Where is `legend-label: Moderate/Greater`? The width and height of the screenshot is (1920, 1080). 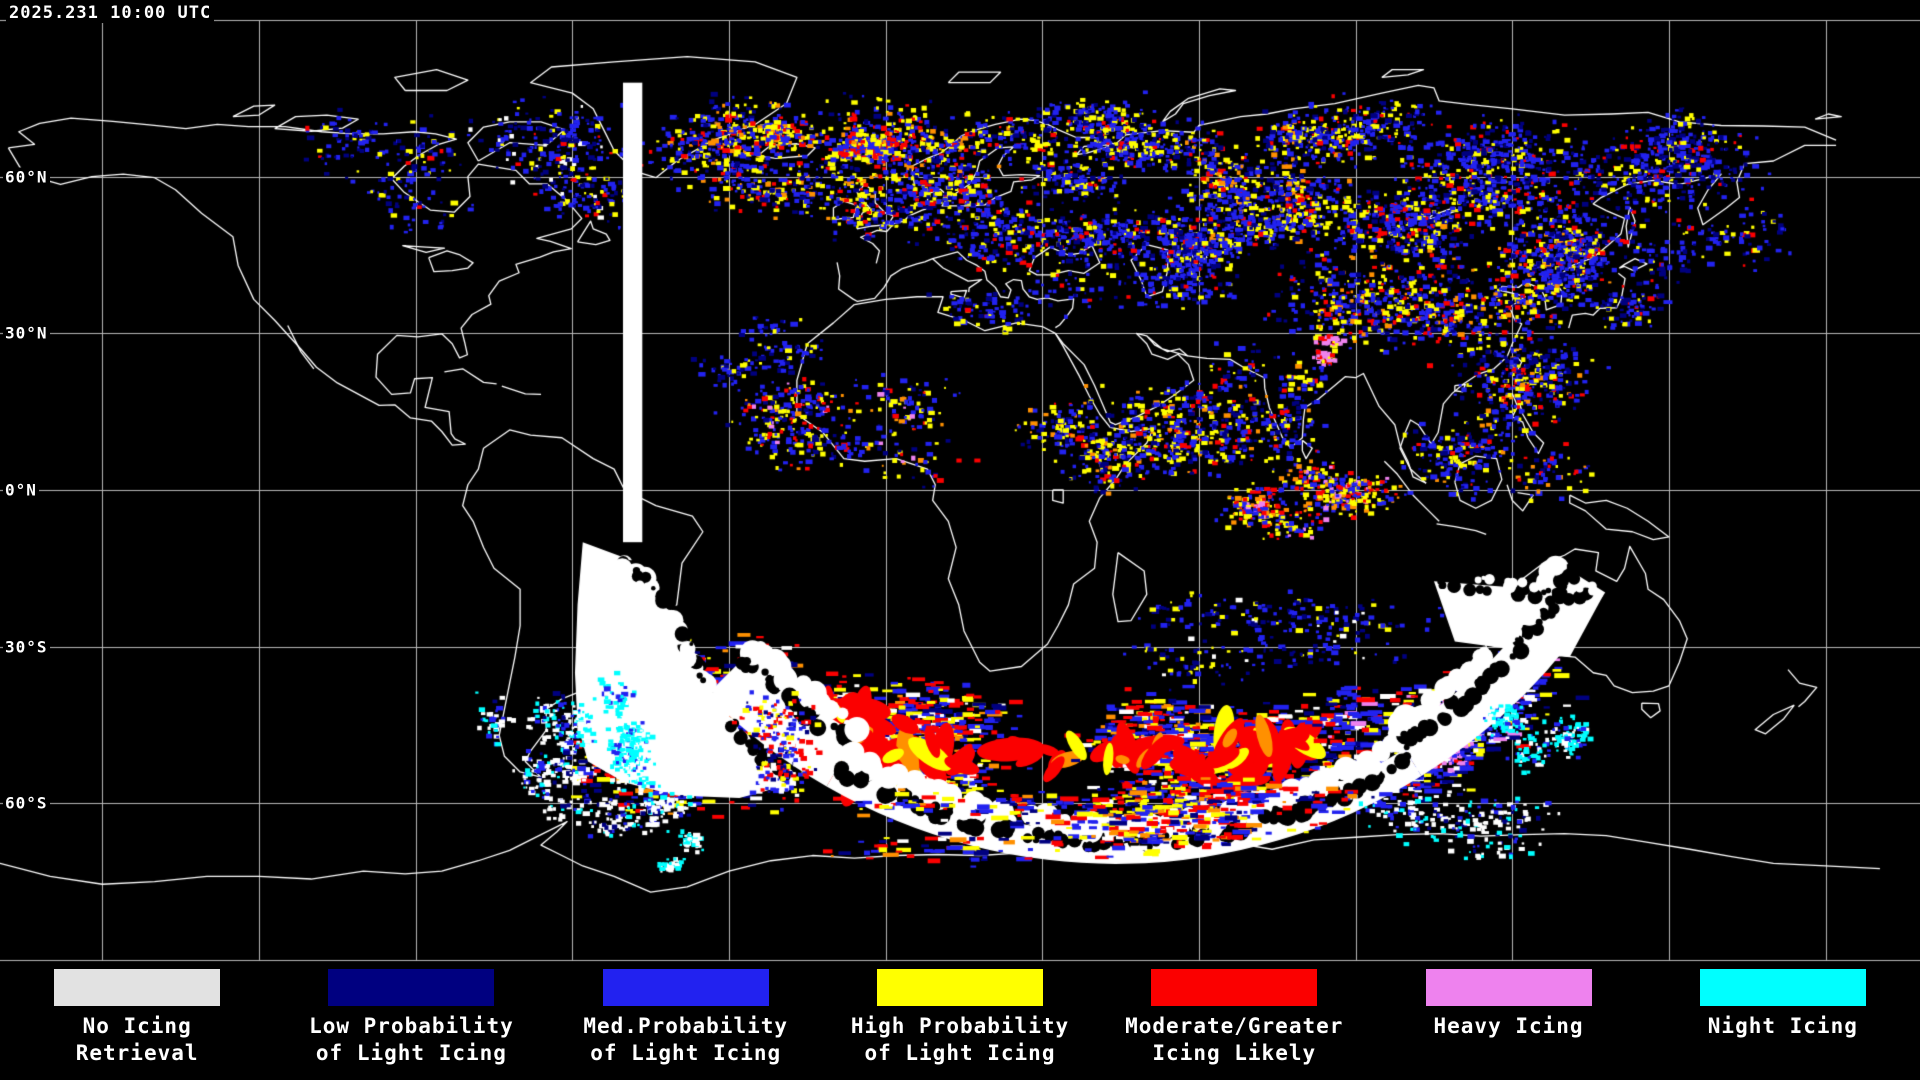 legend-label: Moderate/Greater is located at coordinates (1234, 1026).